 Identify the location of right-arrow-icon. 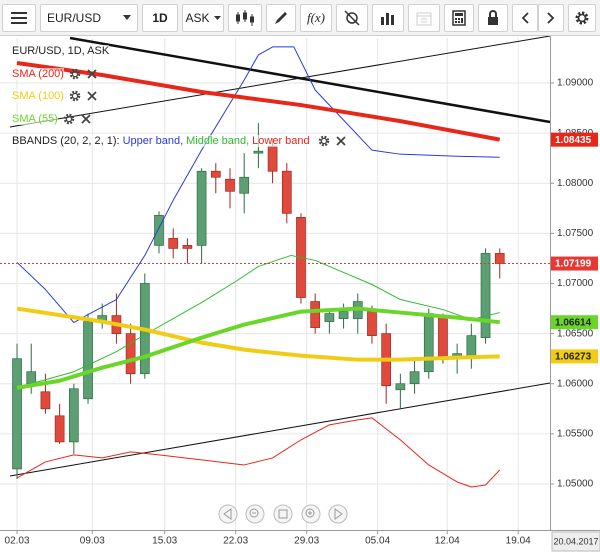
(551, 17).